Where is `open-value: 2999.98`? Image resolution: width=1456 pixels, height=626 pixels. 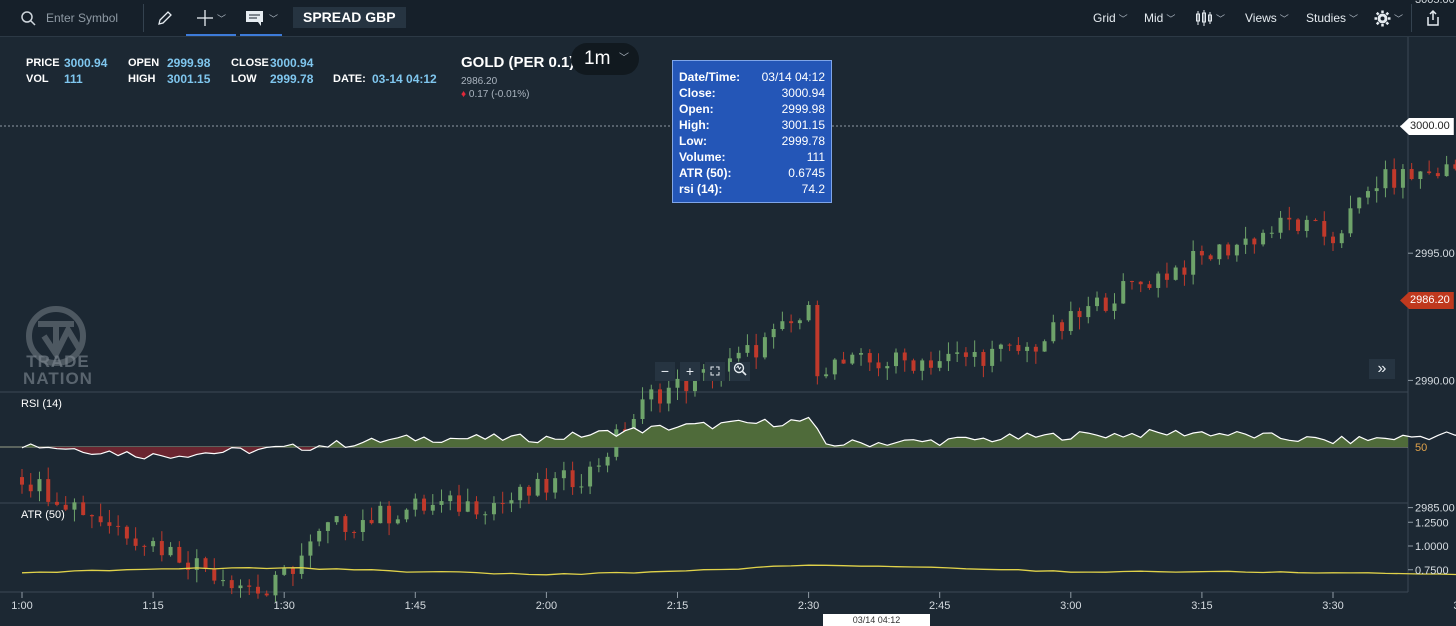 open-value: 2999.98 is located at coordinates (189, 63).